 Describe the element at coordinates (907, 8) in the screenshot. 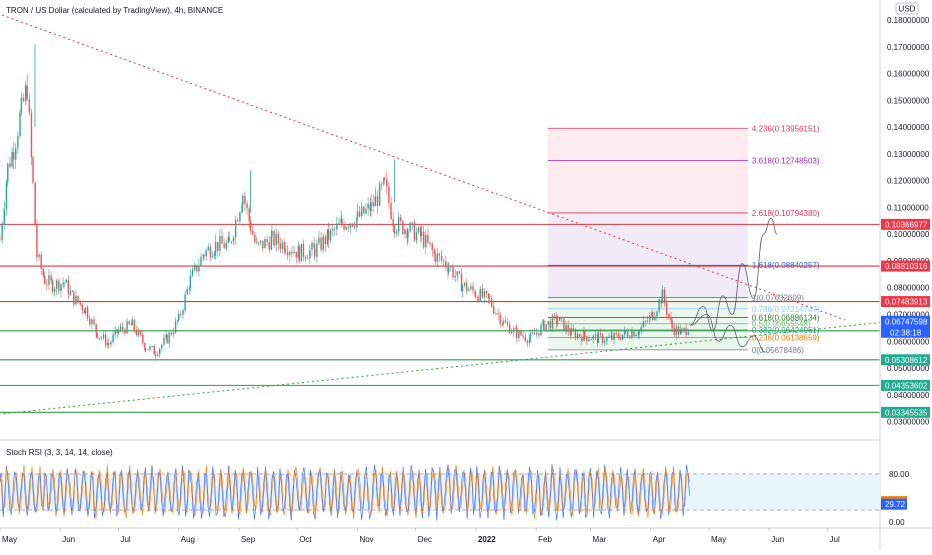

I see `currency-button: USD` at that location.